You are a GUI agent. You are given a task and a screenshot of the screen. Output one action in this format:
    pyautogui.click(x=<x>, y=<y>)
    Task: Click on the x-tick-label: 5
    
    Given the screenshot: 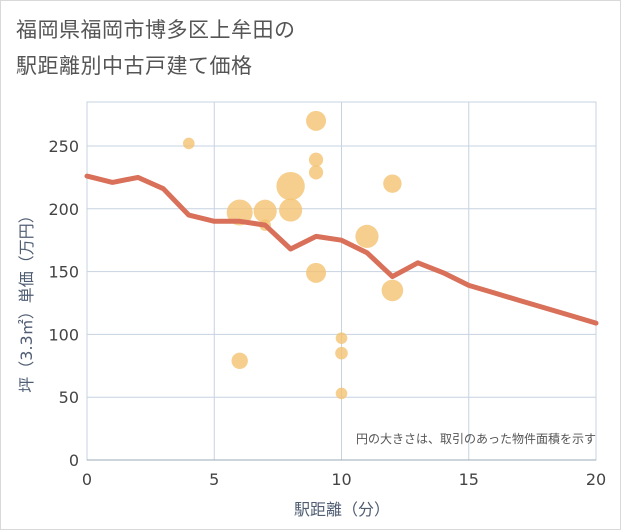 What is the action you would take?
    pyautogui.click(x=214, y=479)
    